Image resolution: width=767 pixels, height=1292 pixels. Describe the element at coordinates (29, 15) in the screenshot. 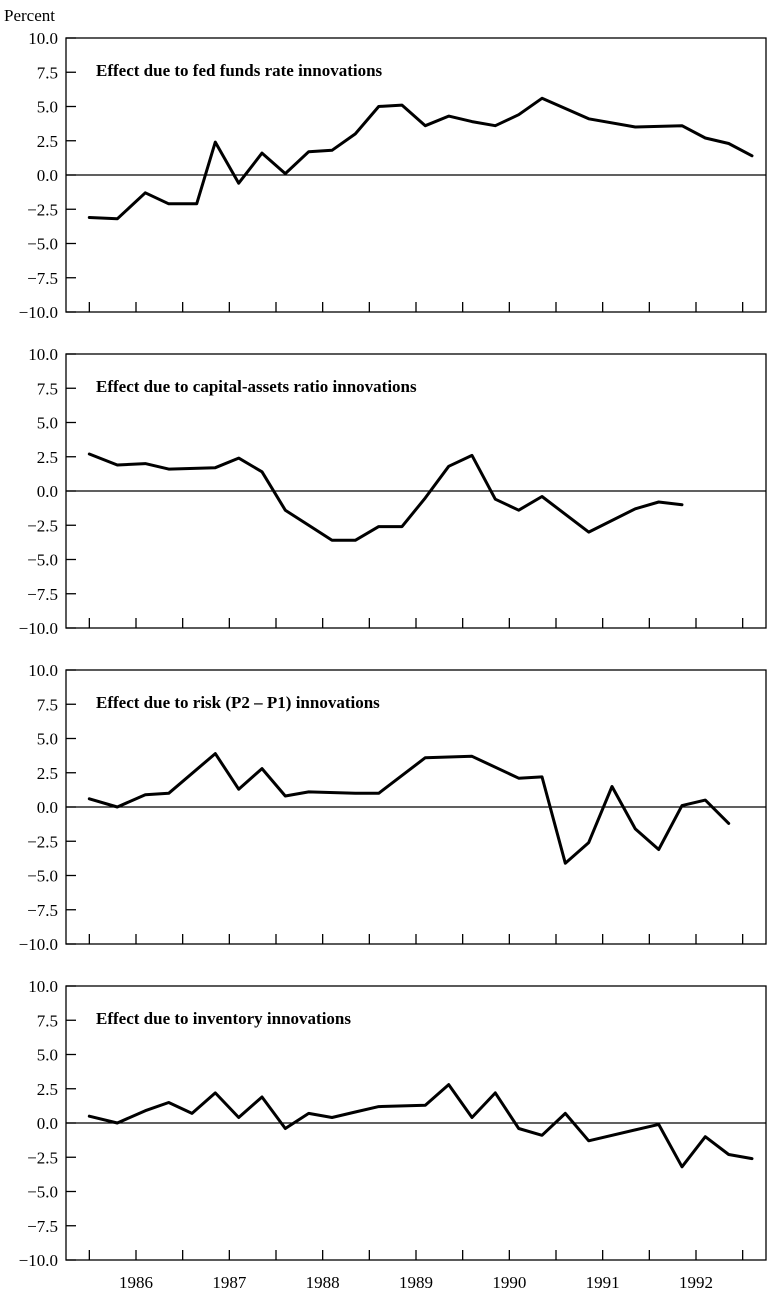

I see `y-axis-title: Percent` at that location.